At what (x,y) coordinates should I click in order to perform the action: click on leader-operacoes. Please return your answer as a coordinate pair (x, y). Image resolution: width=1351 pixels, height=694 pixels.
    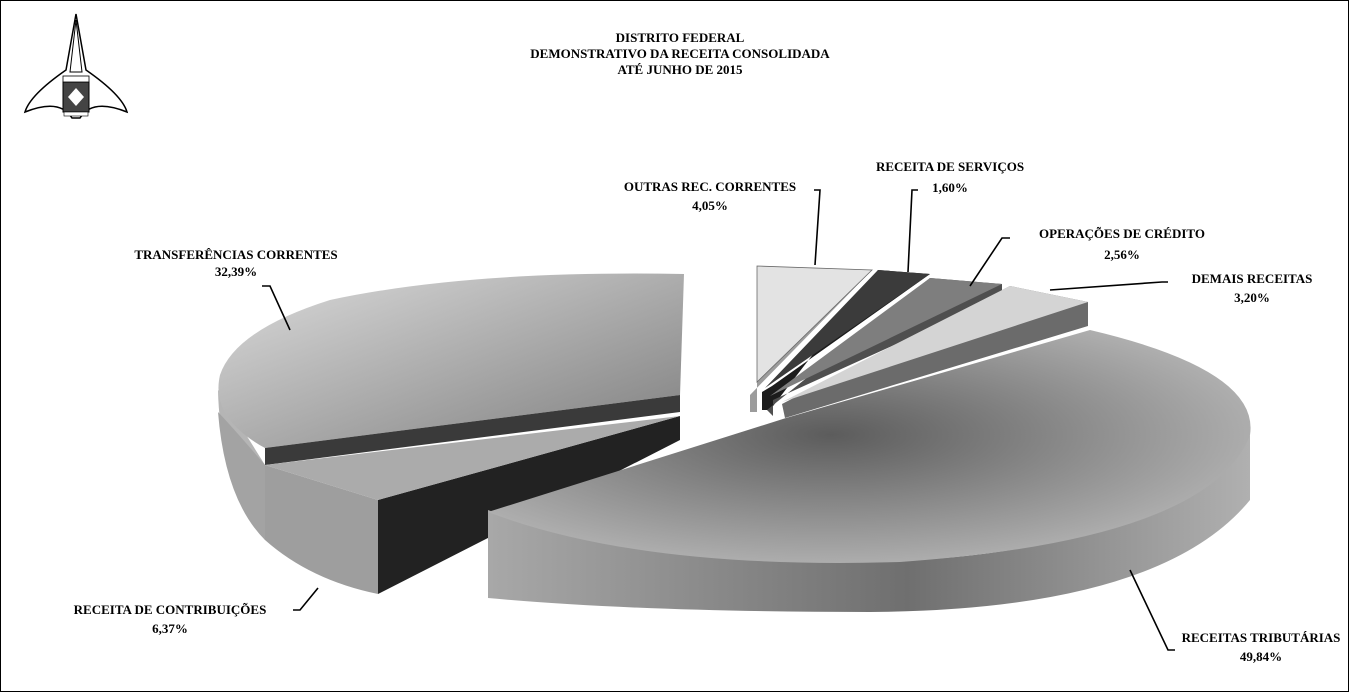
    Looking at the image, I should click on (989, 262).